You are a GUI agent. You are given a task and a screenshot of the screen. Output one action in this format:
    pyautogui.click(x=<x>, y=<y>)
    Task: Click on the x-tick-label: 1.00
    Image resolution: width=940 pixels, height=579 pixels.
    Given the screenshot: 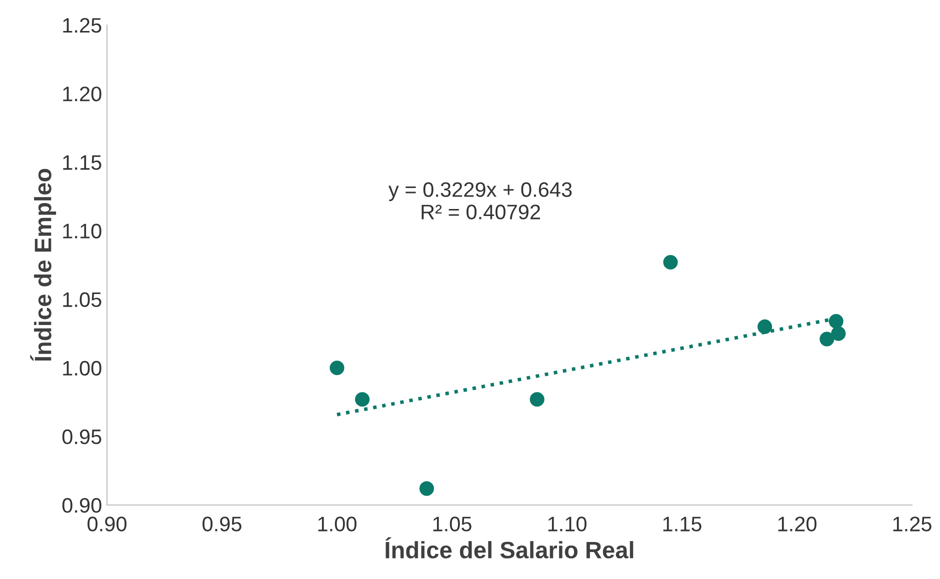 What is the action you would take?
    pyautogui.click(x=337, y=524)
    